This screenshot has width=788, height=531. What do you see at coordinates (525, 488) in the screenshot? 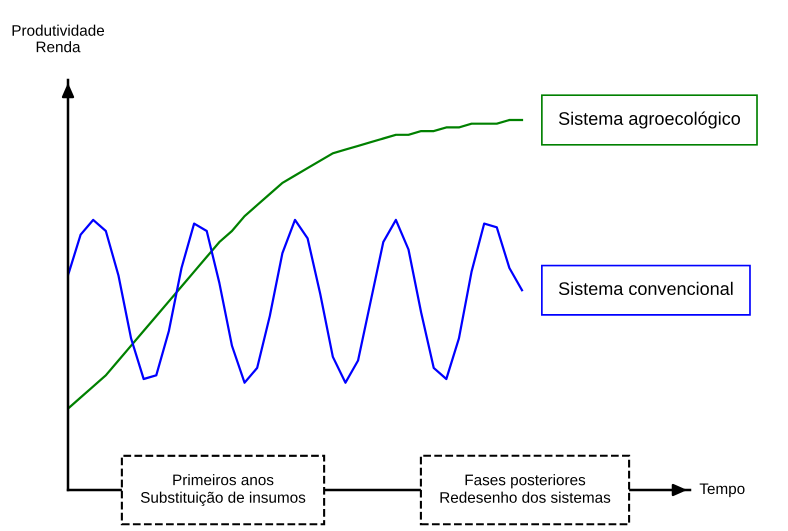
I see `annotation: Fases posteriores Redesenho dos sistemas` at bounding box center [525, 488].